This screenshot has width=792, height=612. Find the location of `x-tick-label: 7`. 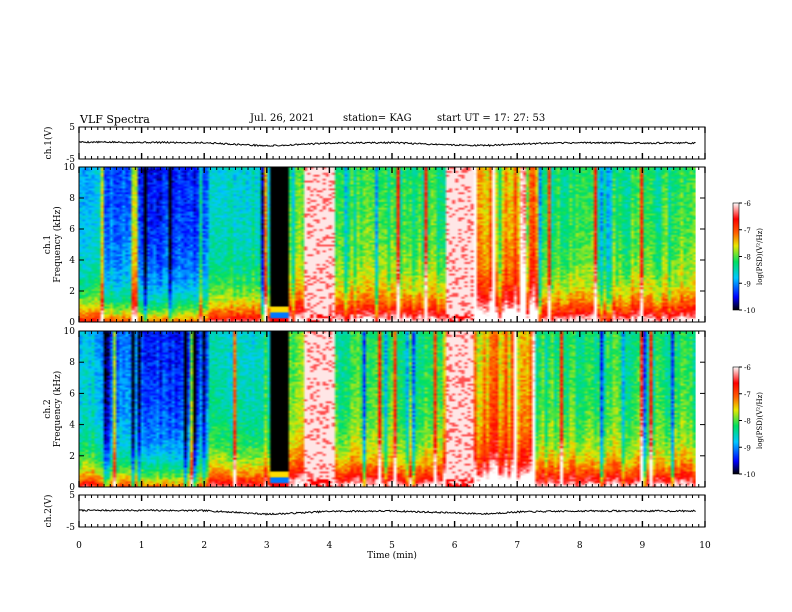

x-tick-label: 7 is located at coordinates (517, 546).